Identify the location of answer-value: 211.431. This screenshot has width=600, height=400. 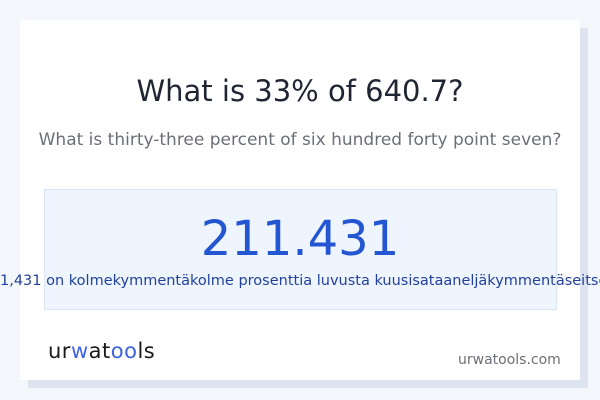
(300, 239).